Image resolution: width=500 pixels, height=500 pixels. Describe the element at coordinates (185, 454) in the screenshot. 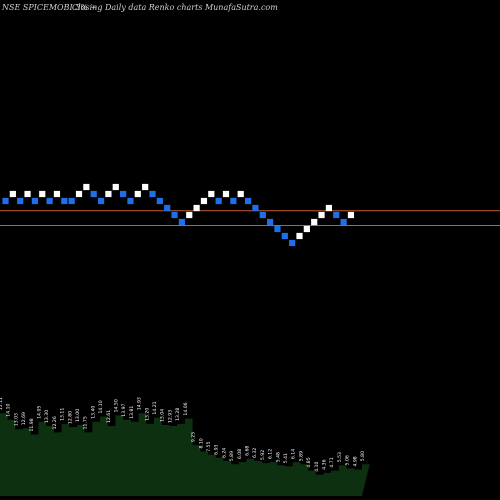

I see `volume-area` at that location.